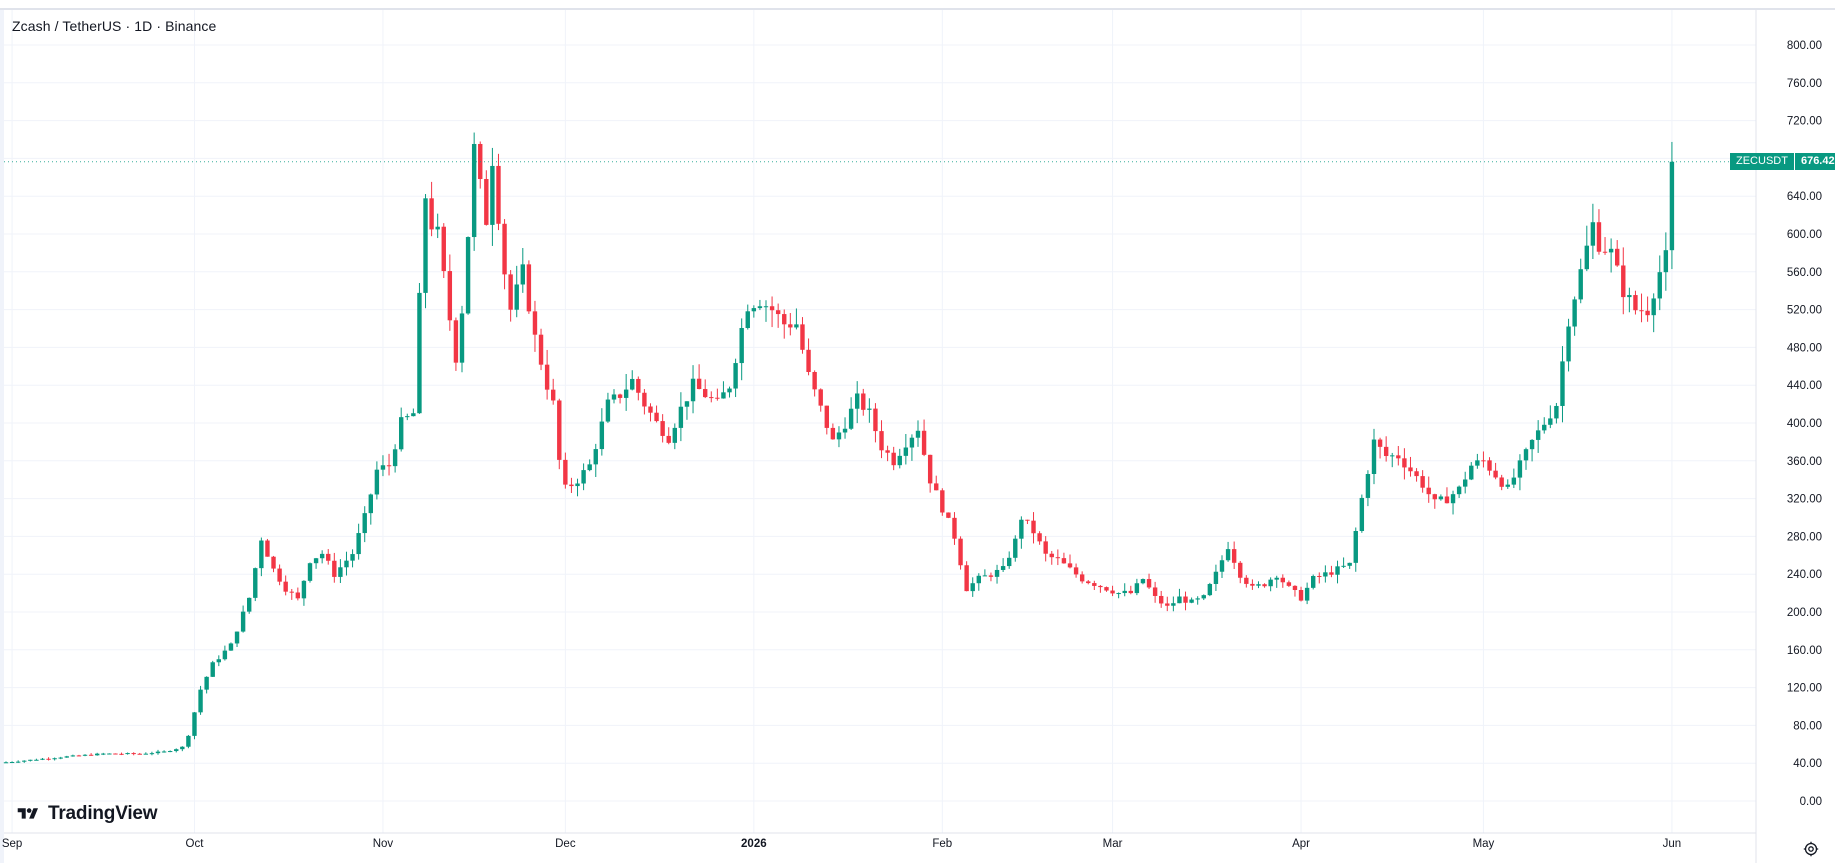 The height and width of the screenshot is (863, 1835). What do you see at coordinates (1301, 844) in the screenshot?
I see `x-tick-label: Apr` at bounding box center [1301, 844].